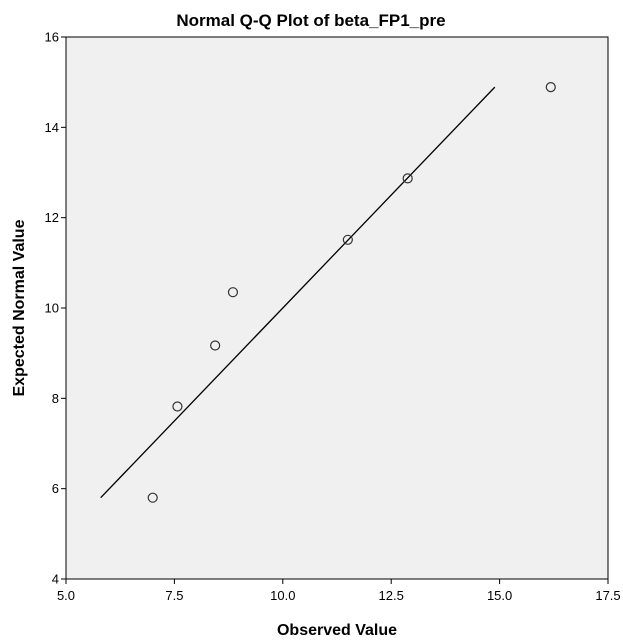 This screenshot has height=641, width=623. Describe the element at coordinates (174, 595) in the screenshot. I see `x-tick-label: 7.5` at that location.